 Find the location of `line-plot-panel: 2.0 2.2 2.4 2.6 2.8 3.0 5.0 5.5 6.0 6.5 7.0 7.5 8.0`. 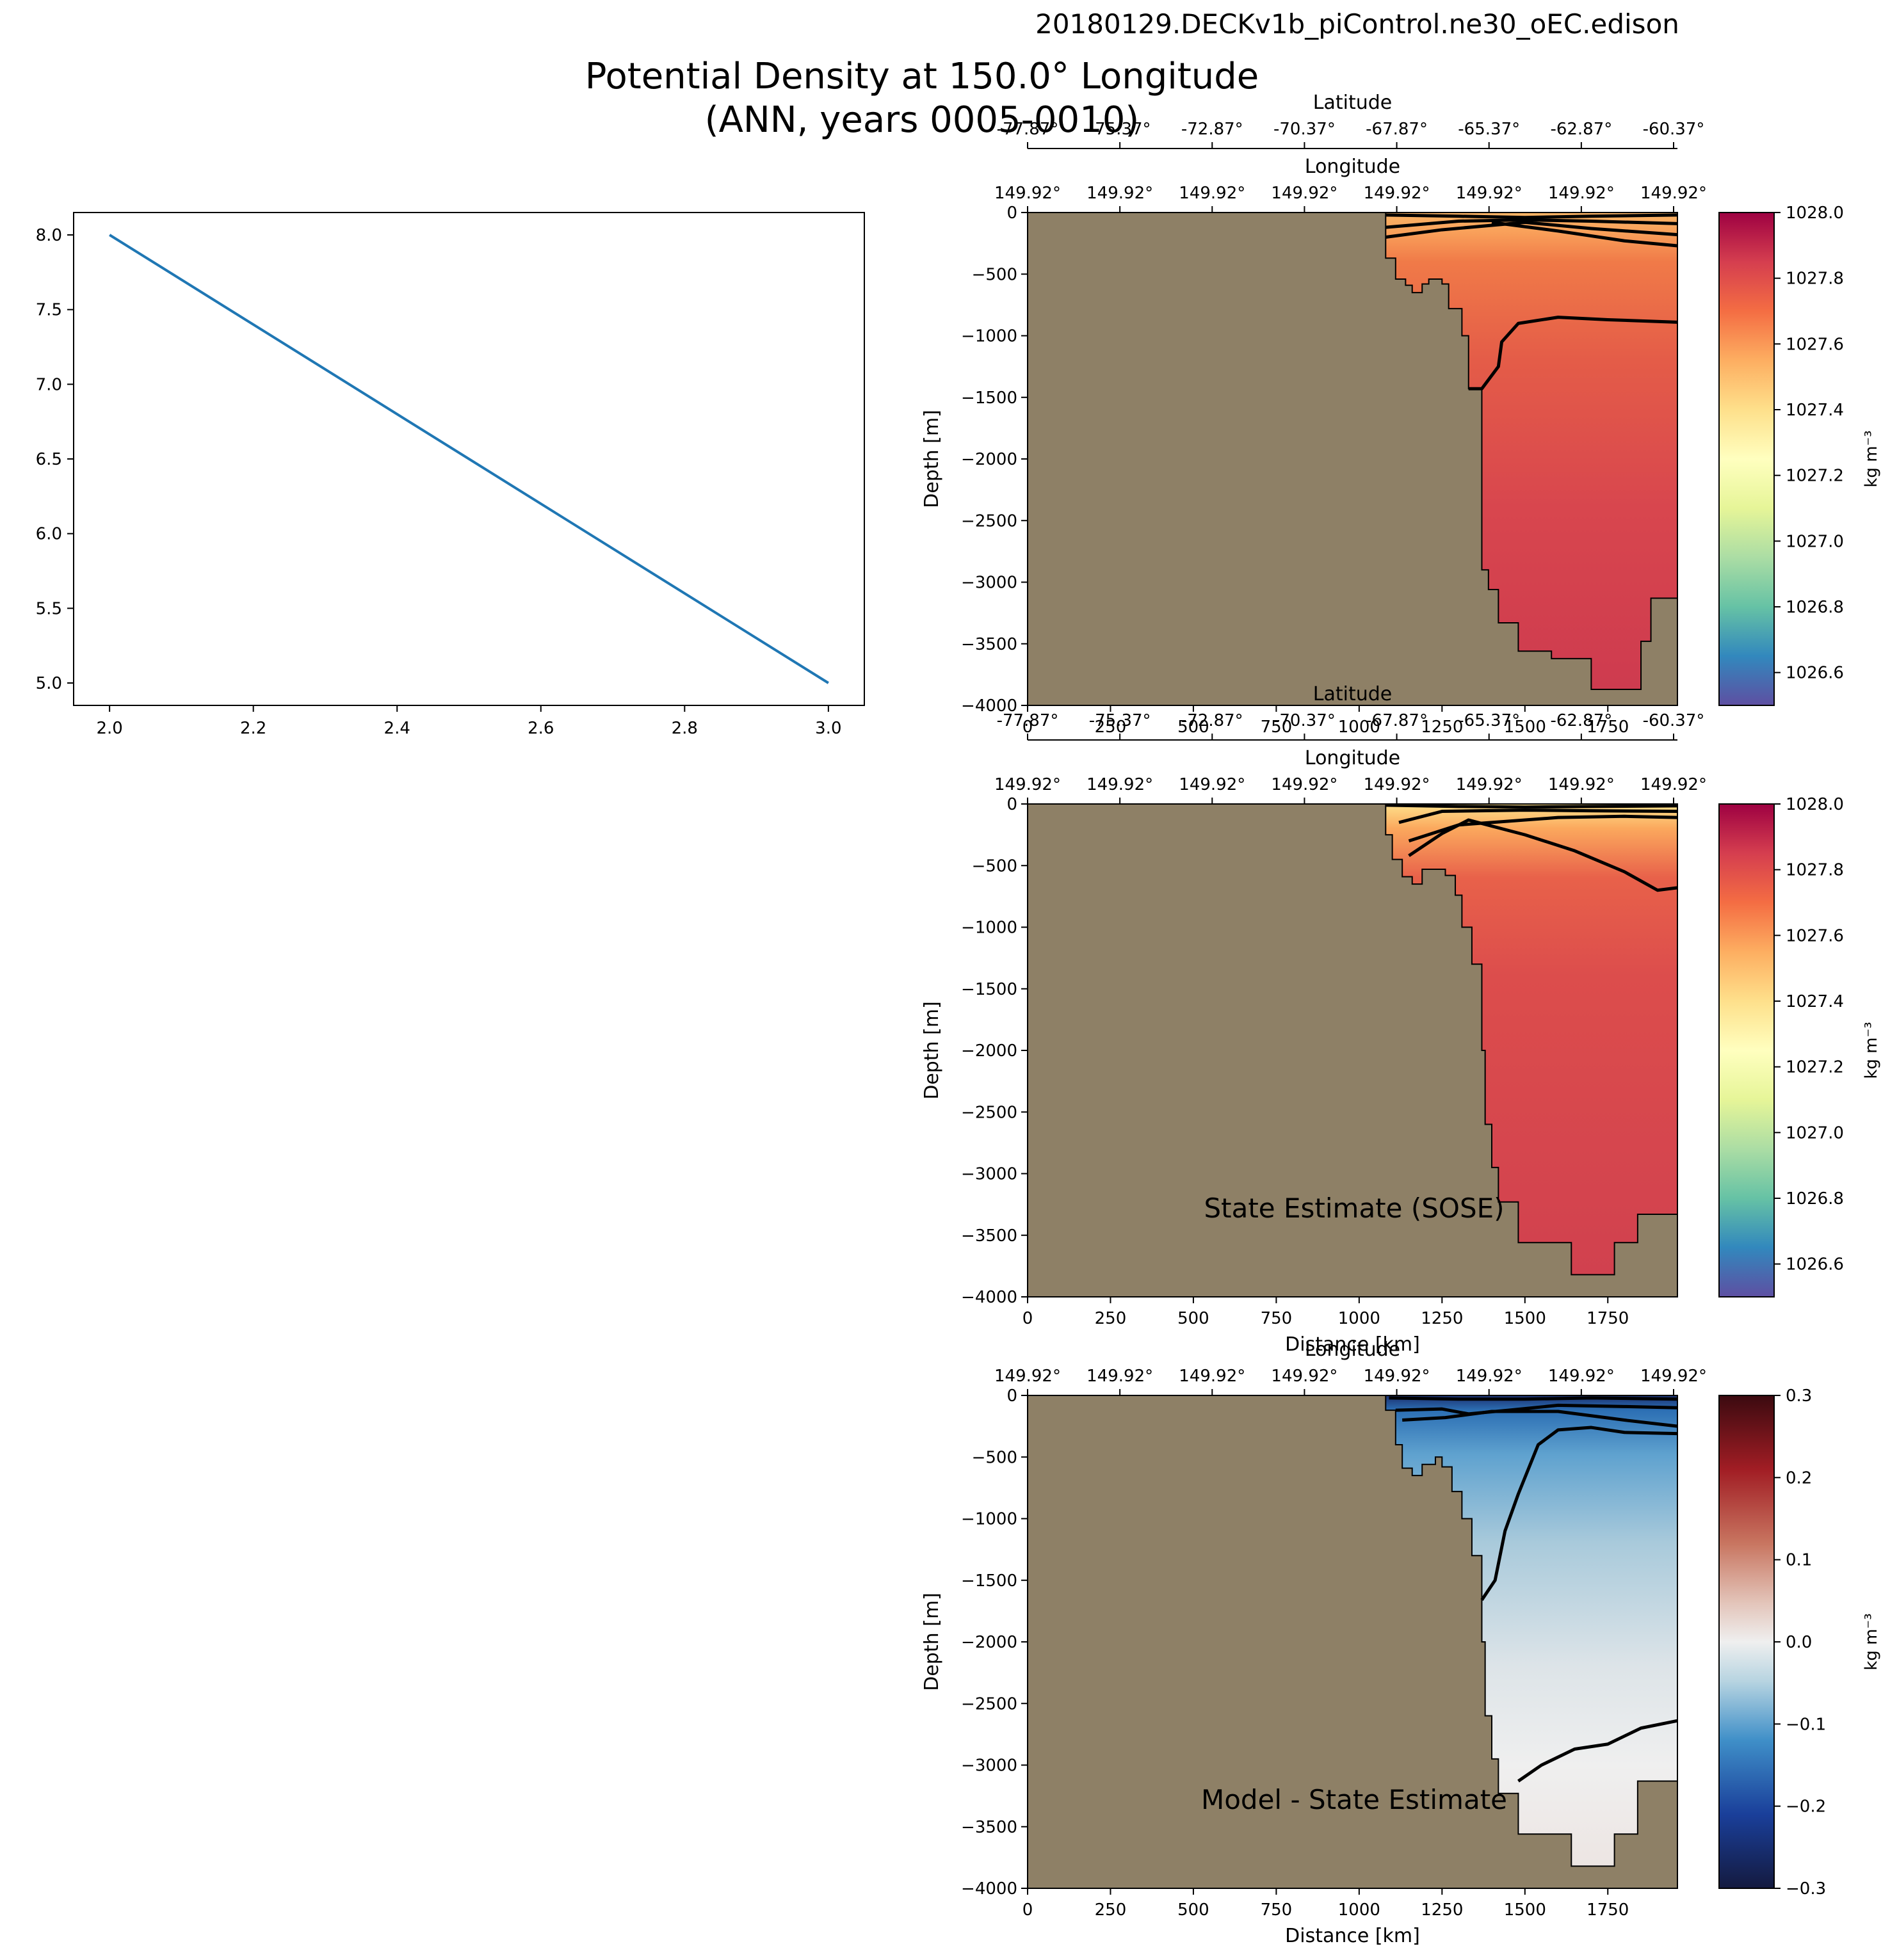

line-plot-panel: 2.0 2.2 2.4 2.6 2.8 3.0 5.0 5.5 6.0 6.5 7.0 7.5 8.0 is located at coordinates (451, 475).